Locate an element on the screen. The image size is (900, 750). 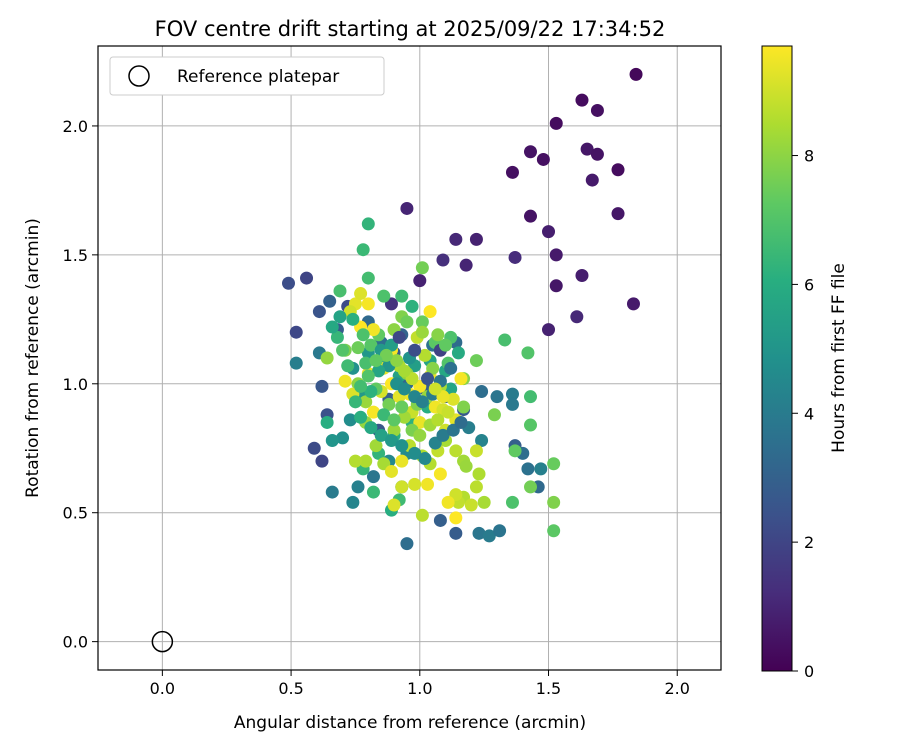
colorbar: 0 2 4 6 8 Hours from first FF file is located at coordinates (805, 363).